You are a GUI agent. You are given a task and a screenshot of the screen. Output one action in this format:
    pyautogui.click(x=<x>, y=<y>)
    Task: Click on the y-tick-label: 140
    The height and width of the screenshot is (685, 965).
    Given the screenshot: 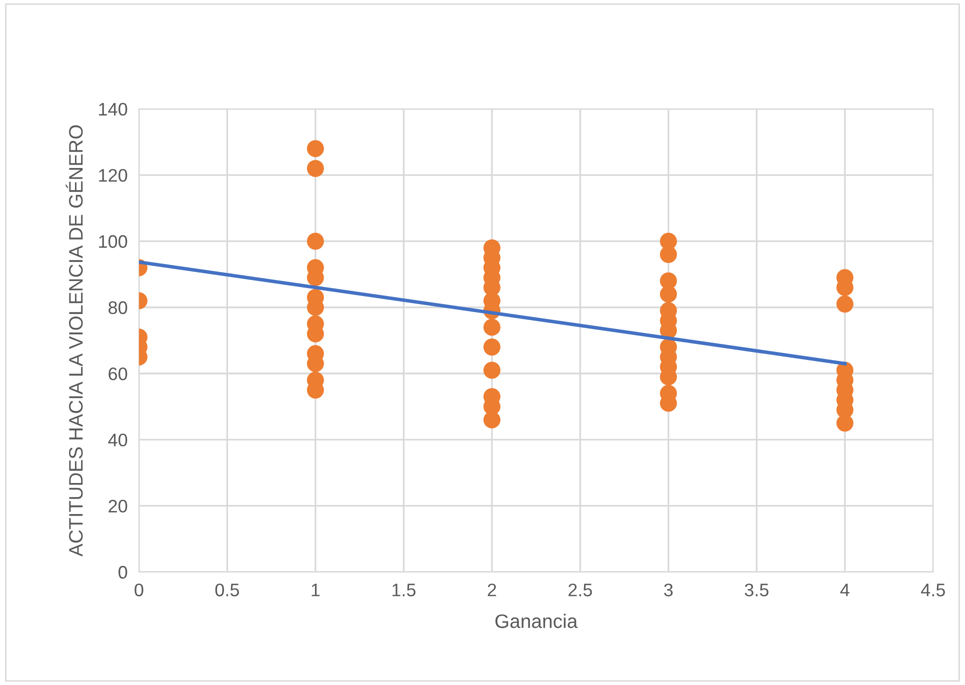 What is the action you would take?
    pyautogui.click(x=113, y=109)
    